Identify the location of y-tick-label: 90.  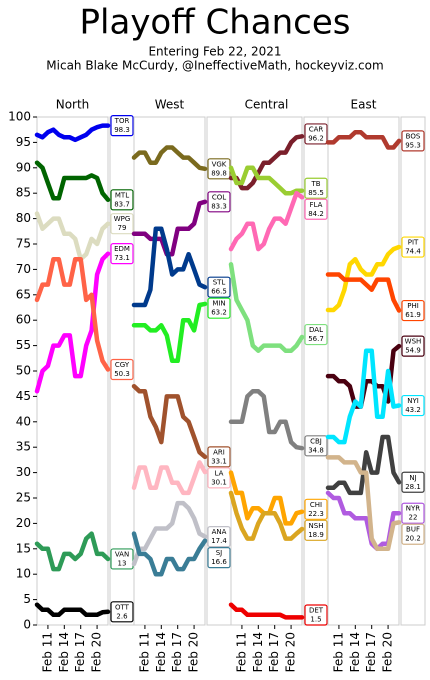
(23, 167).